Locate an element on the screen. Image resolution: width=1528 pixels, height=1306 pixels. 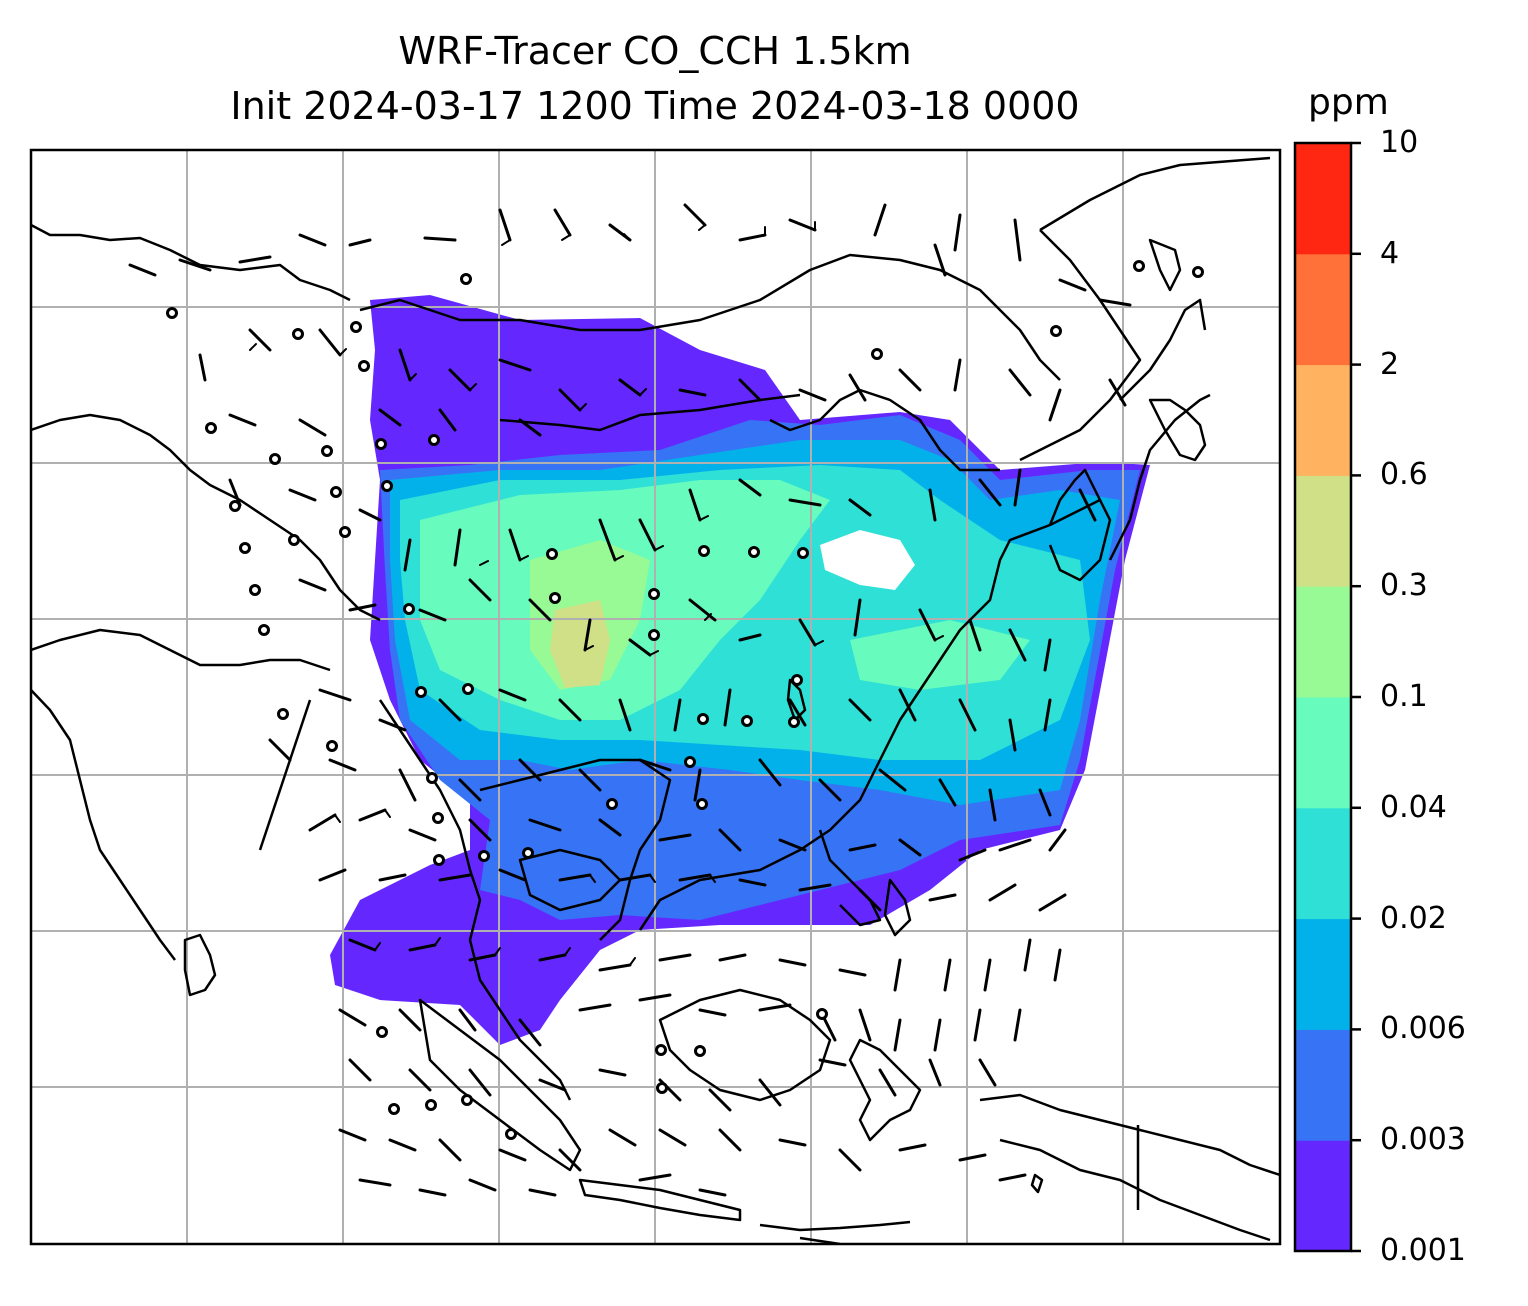
tracer-clear-pocket is located at coordinates (867, 560).